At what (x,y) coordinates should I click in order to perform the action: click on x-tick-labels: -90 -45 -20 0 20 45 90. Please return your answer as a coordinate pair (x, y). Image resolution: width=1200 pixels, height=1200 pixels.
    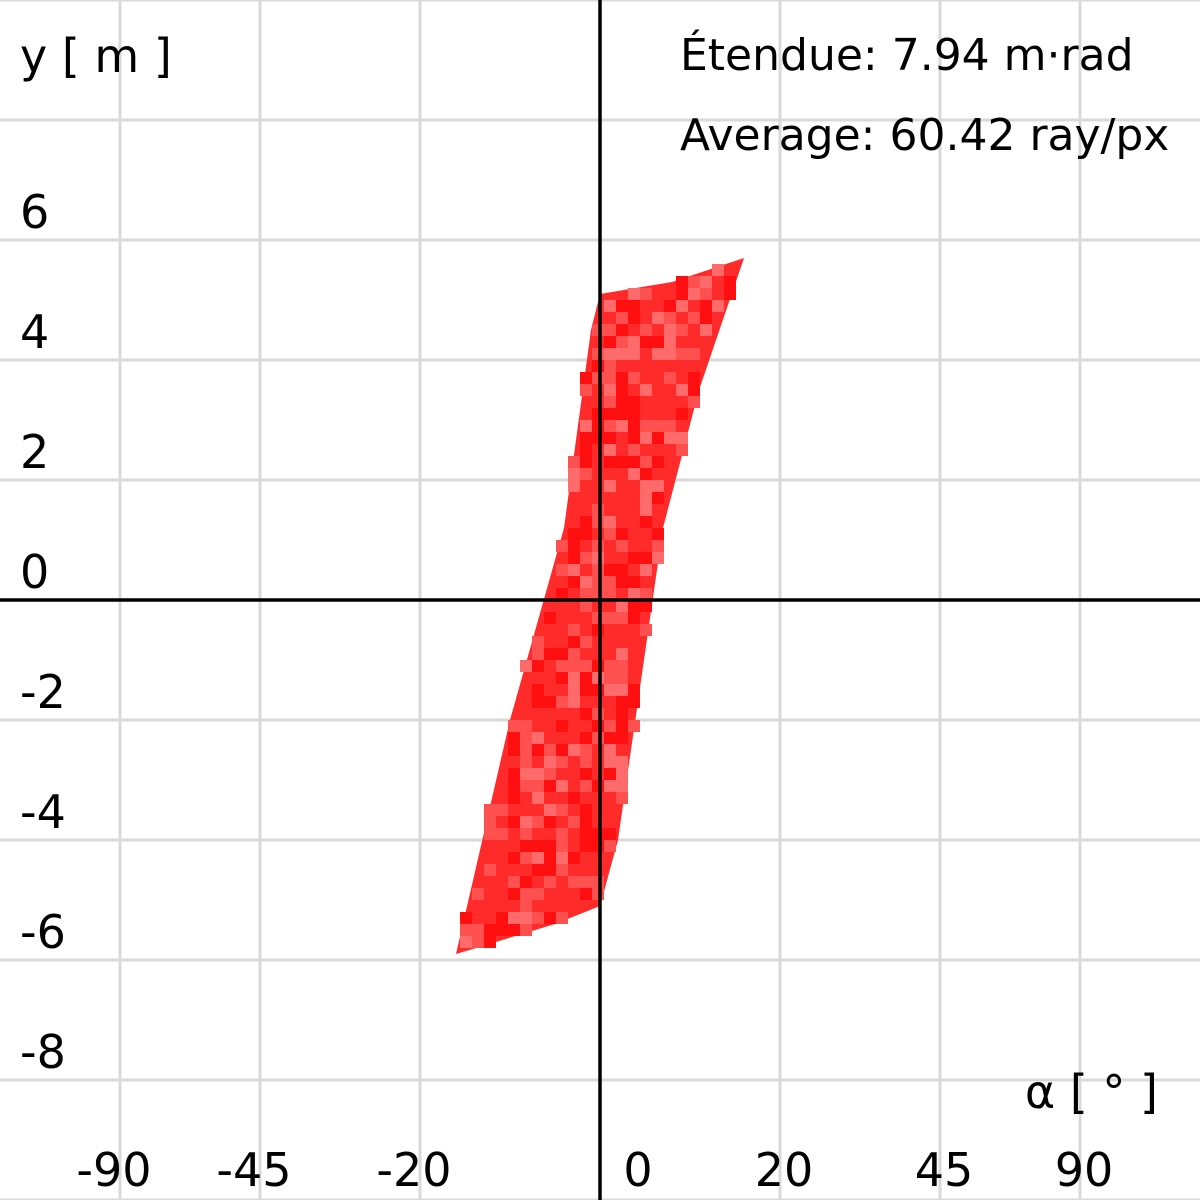
    Looking at the image, I should click on (594, 1170).